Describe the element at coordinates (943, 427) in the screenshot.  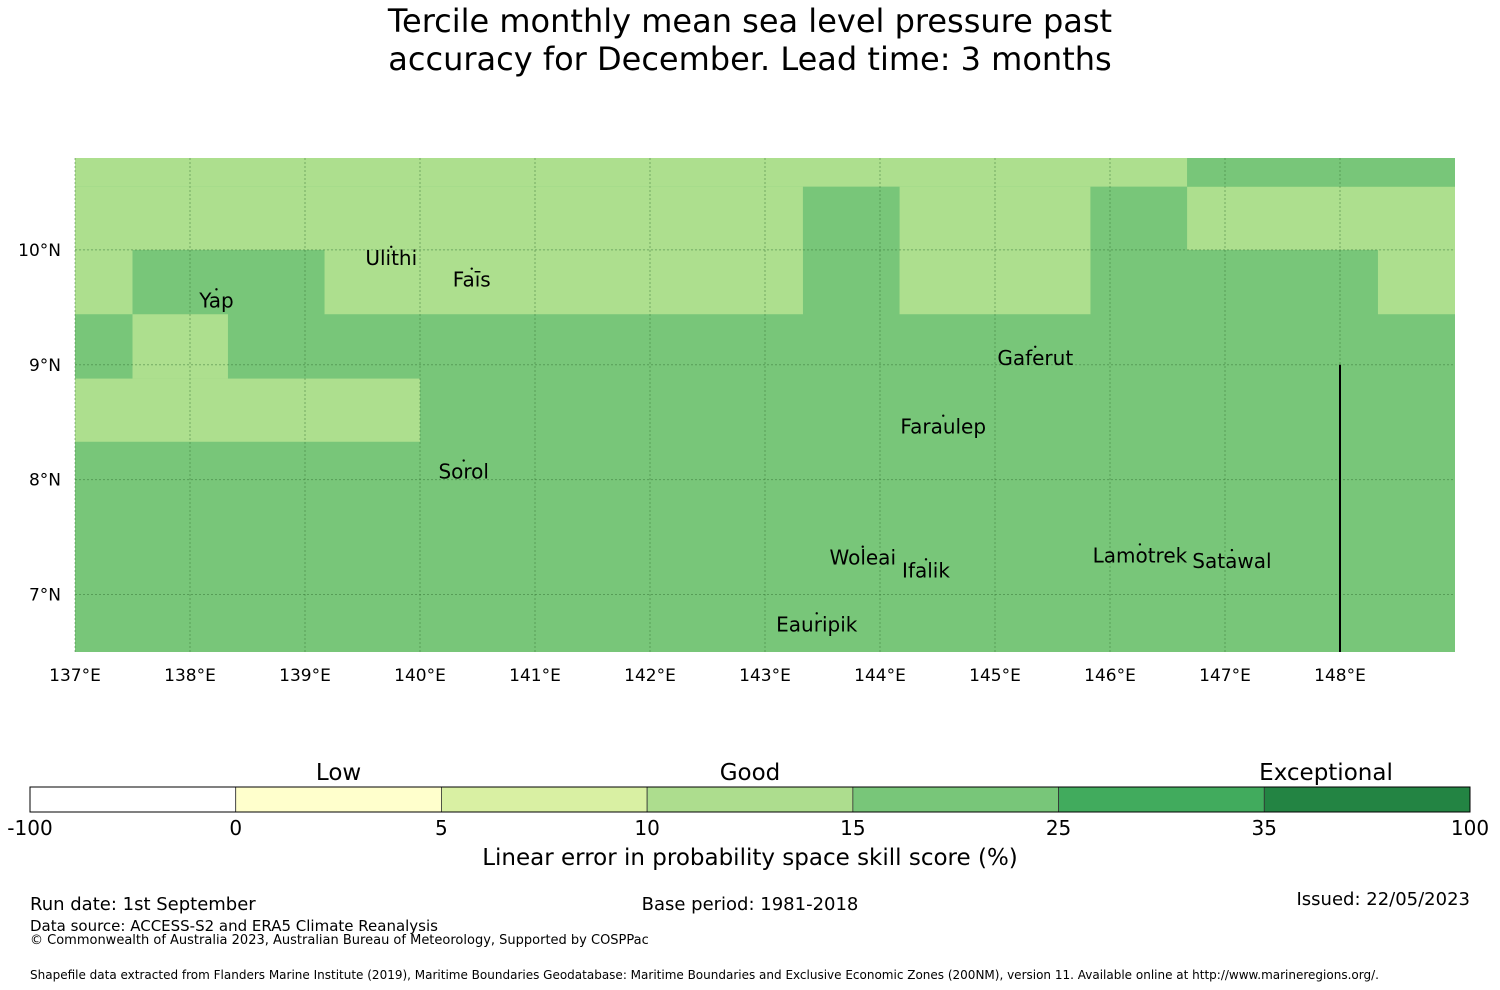
I see `place-label: Faraulep` at that location.